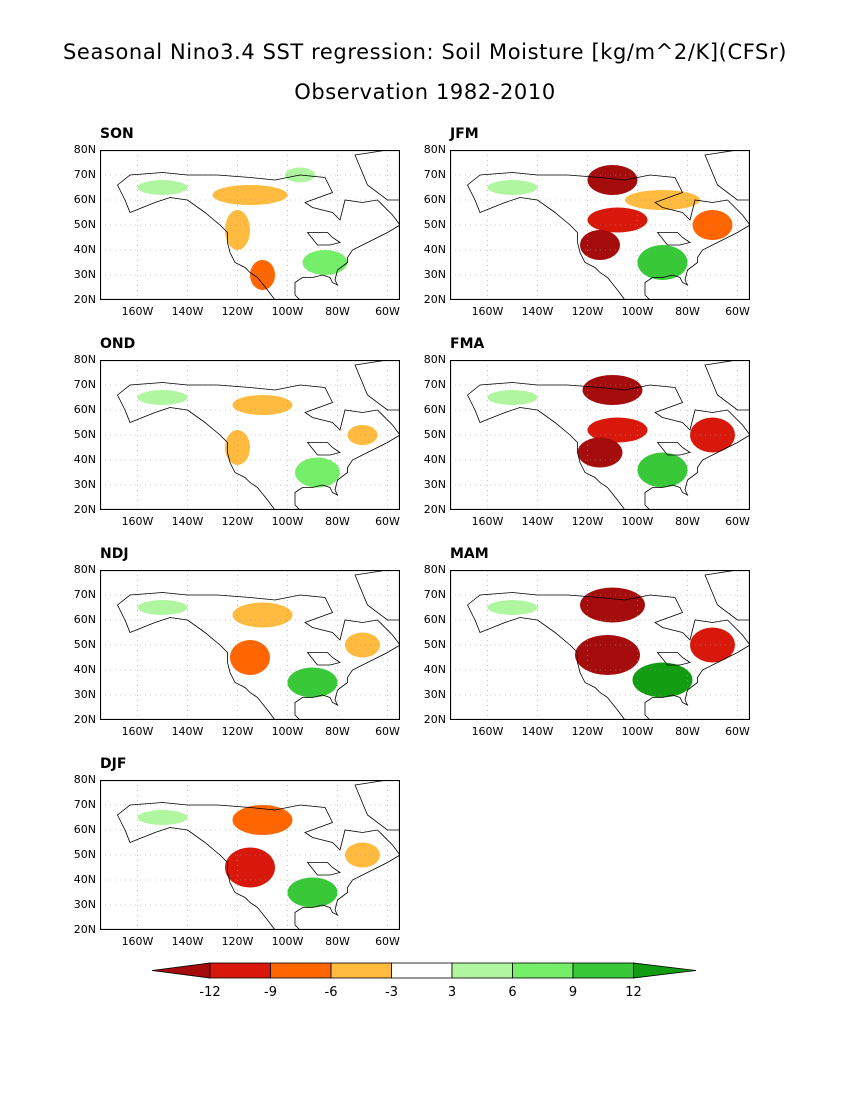  I want to click on colorbar-tick-label: -6, so click(331, 992).